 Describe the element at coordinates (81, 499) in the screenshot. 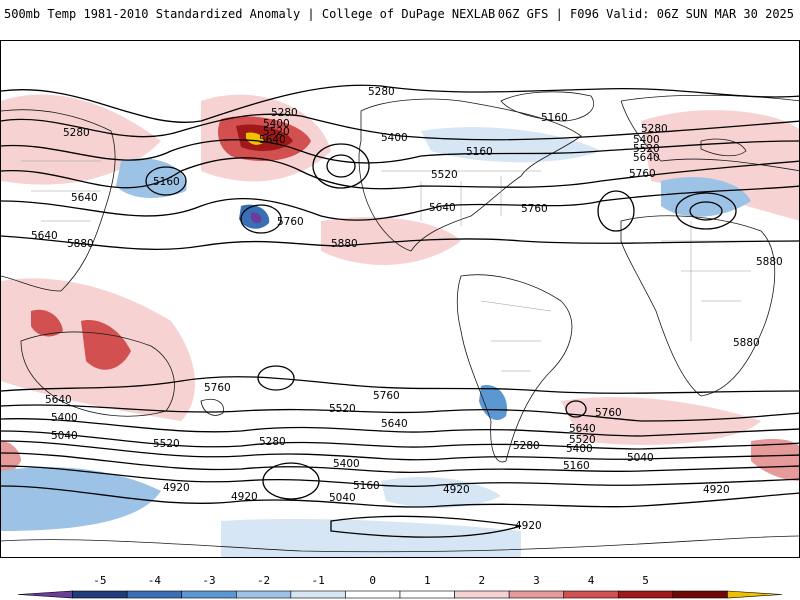

I see `cool-anomaly-southern-ocean-w` at that location.